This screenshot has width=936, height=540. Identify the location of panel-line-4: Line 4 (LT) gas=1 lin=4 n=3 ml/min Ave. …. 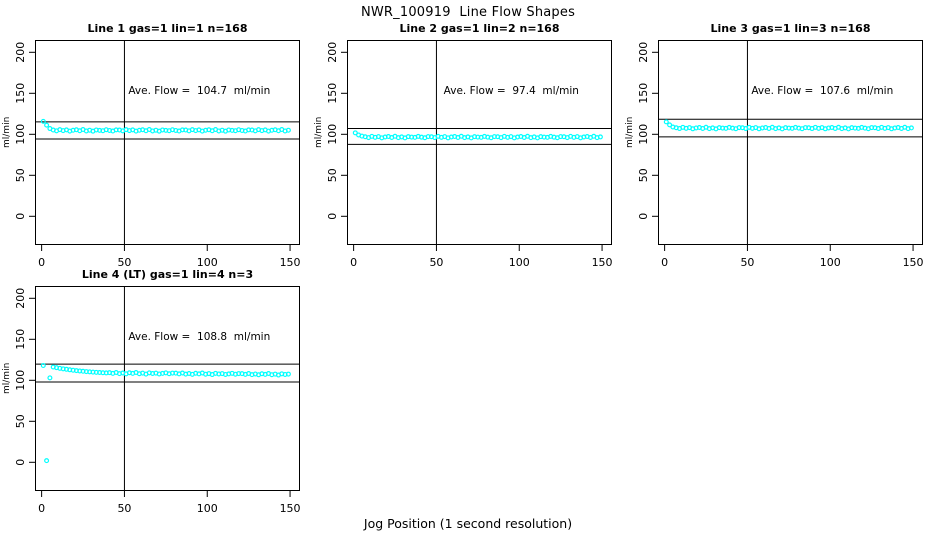
(151, 391).